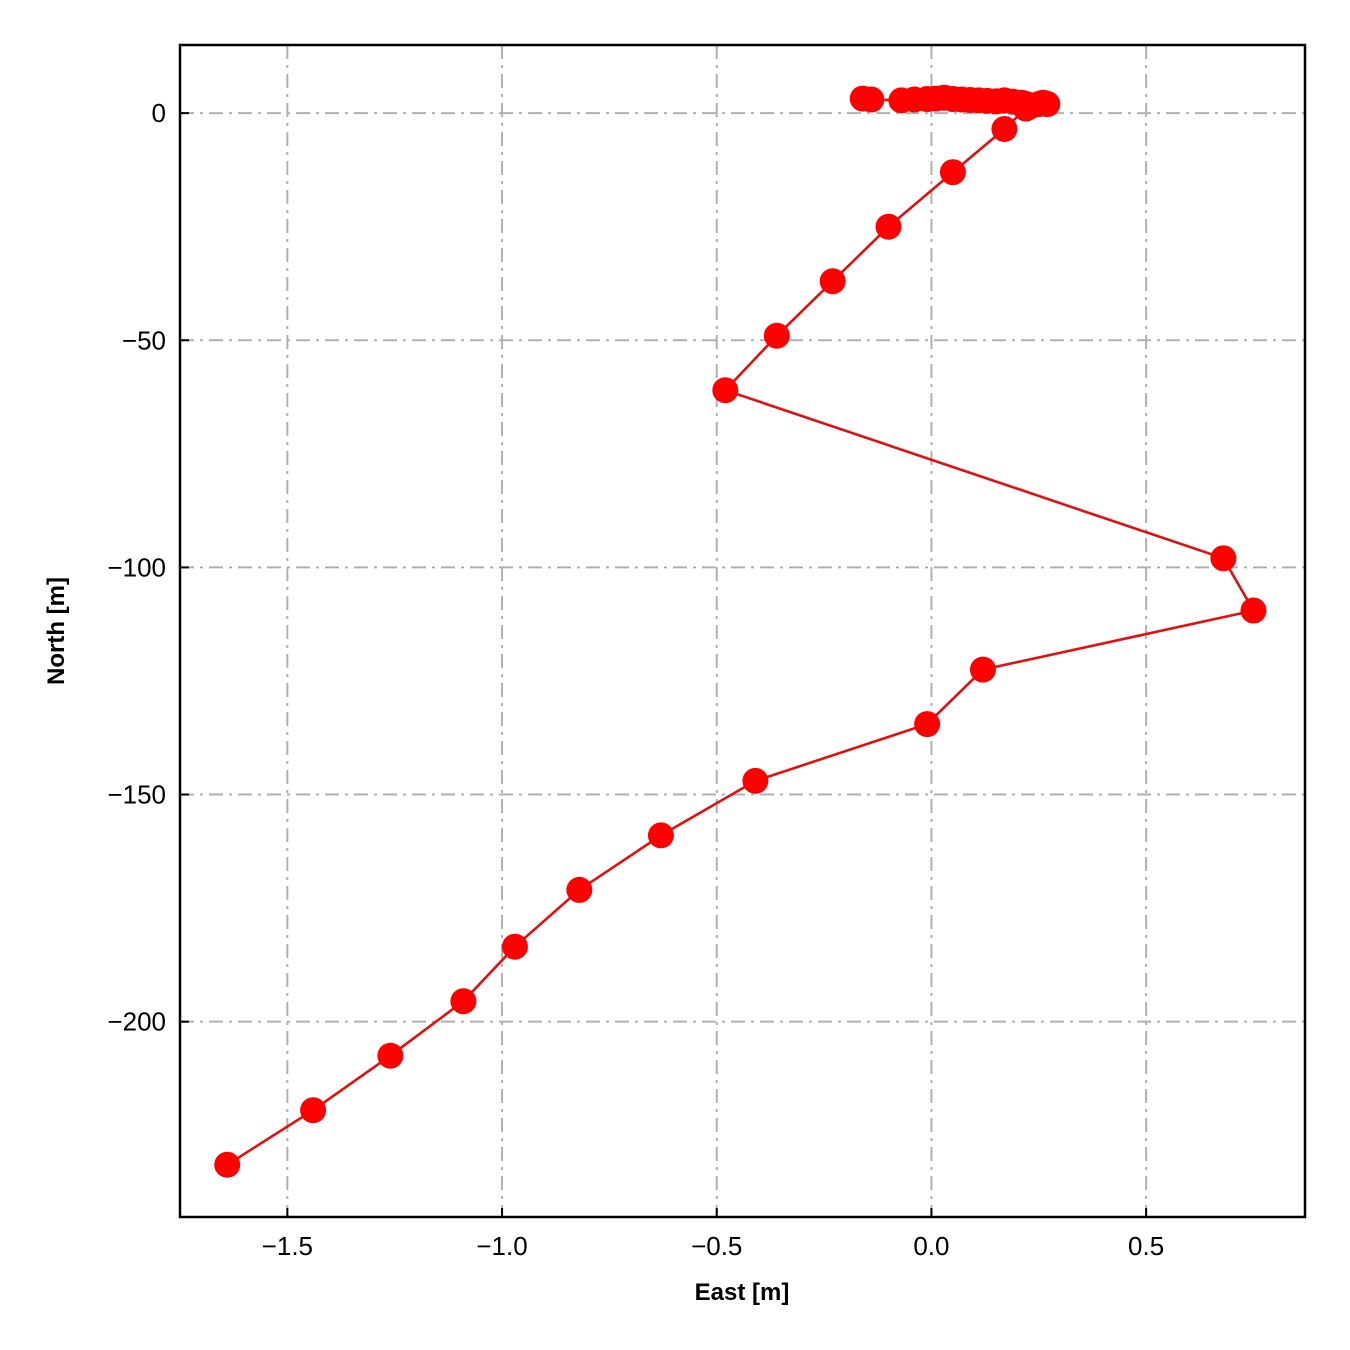 The height and width of the screenshot is (1350, 1350). I want to click on y-tick-label: −200, so click(136, 1022).